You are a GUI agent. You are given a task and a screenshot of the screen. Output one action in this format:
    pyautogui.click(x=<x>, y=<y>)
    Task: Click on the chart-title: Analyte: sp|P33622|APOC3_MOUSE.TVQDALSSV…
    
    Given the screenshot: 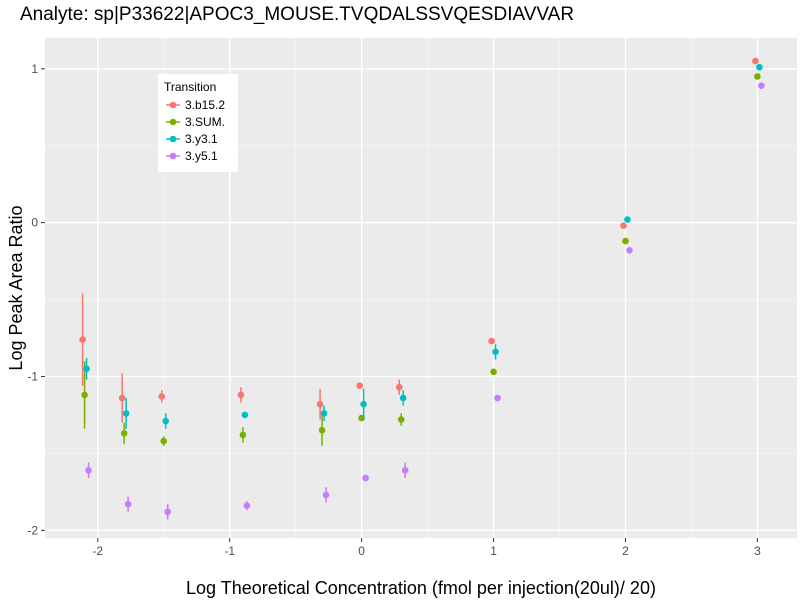 What is the action you would take?
    pyautogui.click(x=297, y=14)
    